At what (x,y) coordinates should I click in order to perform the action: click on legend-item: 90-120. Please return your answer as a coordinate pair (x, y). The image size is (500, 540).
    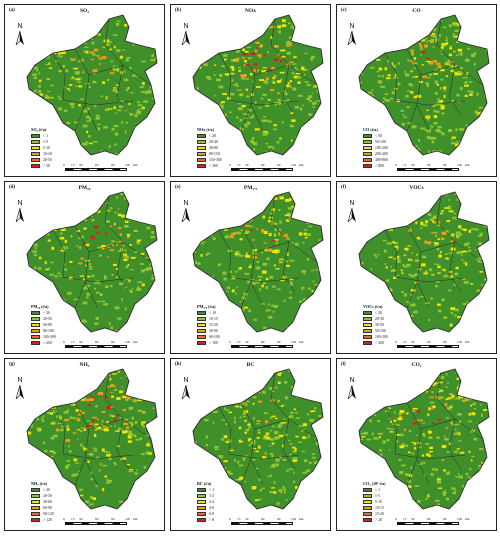
    Looking at the image, I should click on (61, 514).